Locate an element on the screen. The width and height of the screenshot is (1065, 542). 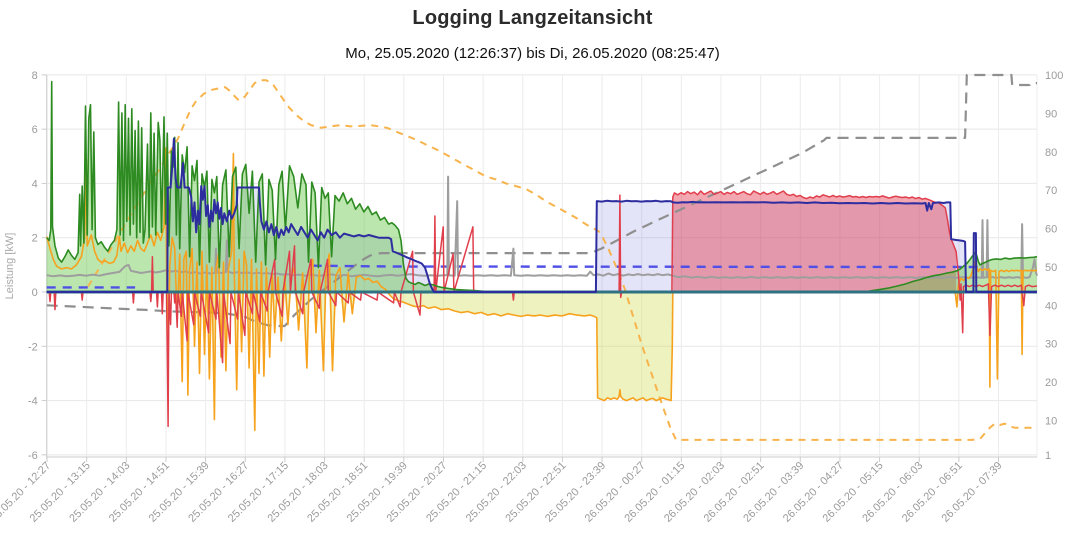
y-right-tick-label: 100 is located at coordinates (1054, 76).